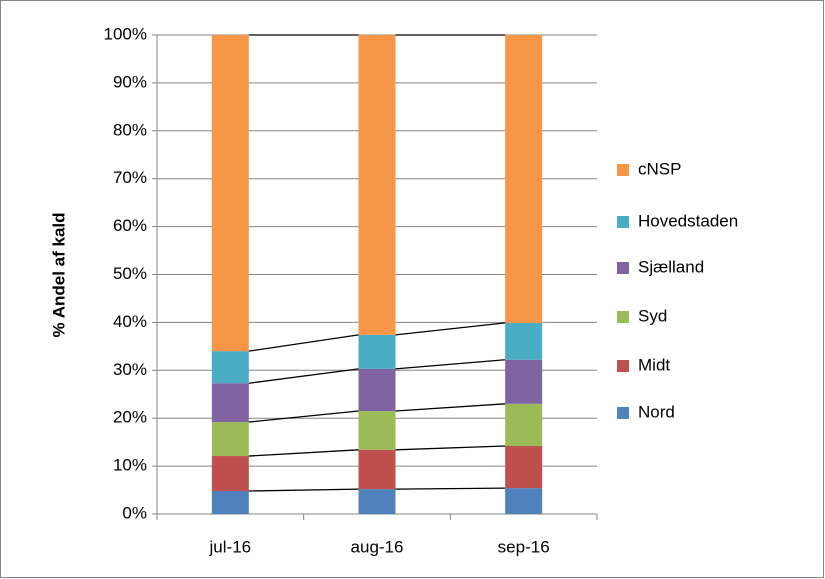 The height and width of the screenshot is (579, 825). I want to click on y-tick-label: 90%, so click(130, 81).